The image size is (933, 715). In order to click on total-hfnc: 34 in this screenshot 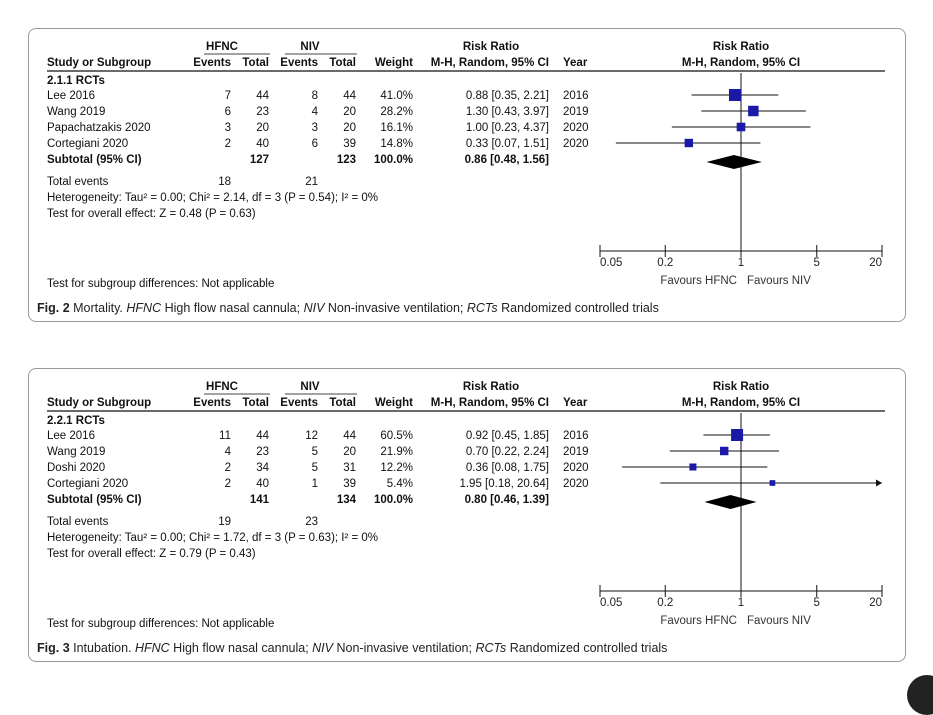, I will do `click(262, 468)`.